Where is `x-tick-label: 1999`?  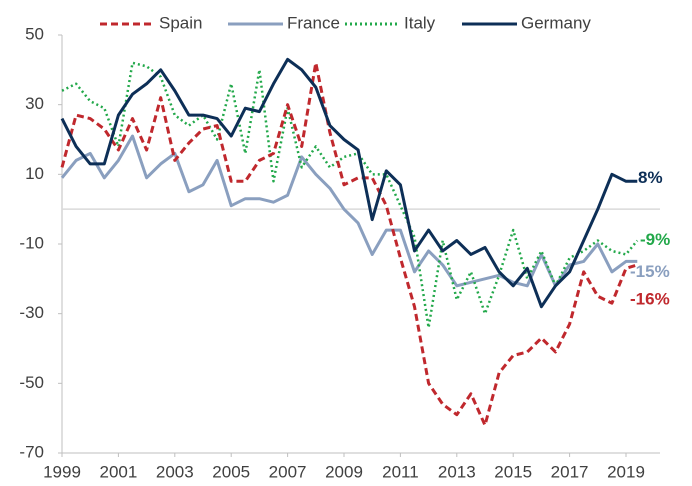 x-tick-label: 1999 is located at coordinates (62, 471).